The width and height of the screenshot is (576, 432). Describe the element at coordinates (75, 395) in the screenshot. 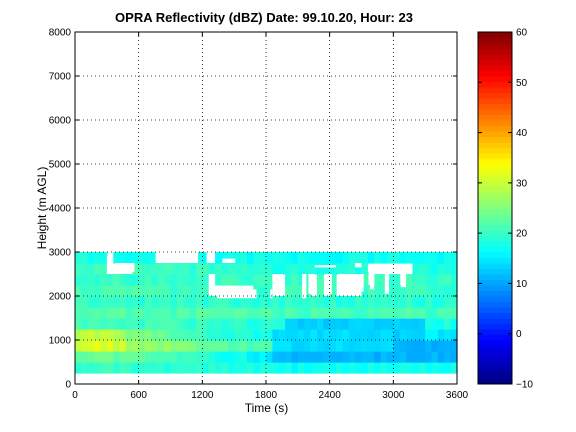

I see `x-tick-label: 0` at that location.